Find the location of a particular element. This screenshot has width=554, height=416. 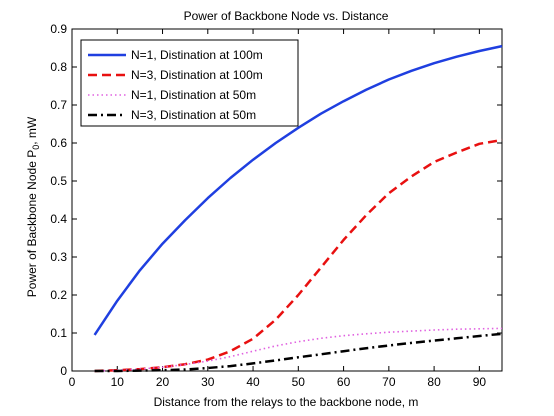

x-tick-label: 60 is located at coordinates (344, 382).